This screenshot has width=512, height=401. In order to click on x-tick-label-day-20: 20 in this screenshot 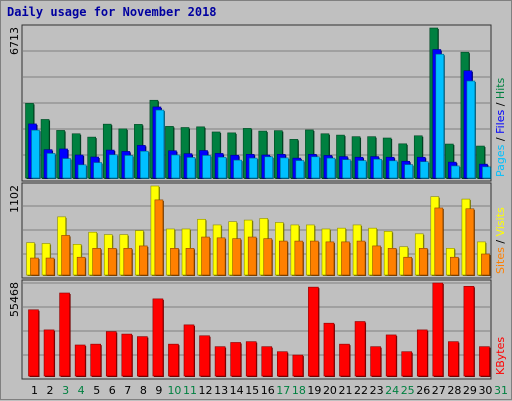, I will do `click(330, 390)`.